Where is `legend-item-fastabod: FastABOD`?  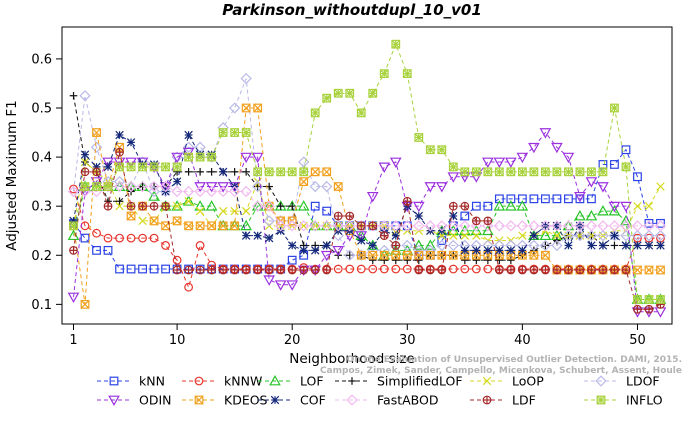
legend-item-fastabod: FastABOD is located at coordinates (387, 400).